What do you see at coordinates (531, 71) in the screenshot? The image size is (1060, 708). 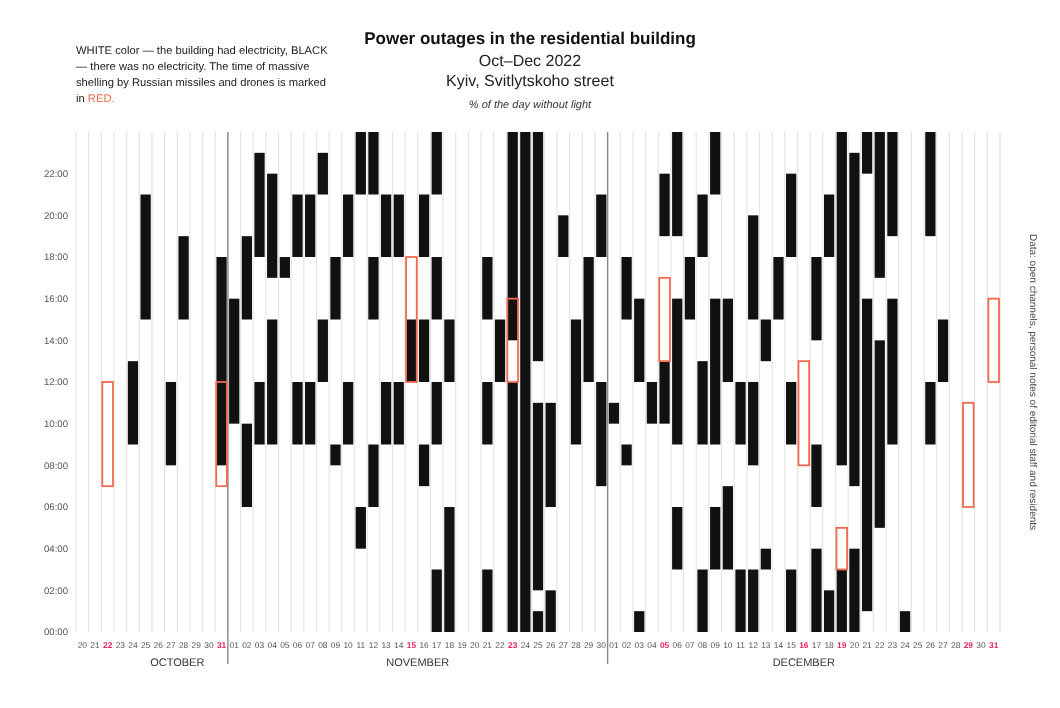 I see `chart-subtitle: Oct–Dec 2022 Kyiv, Svitlytskoho street` at bounding box center [531, 71].